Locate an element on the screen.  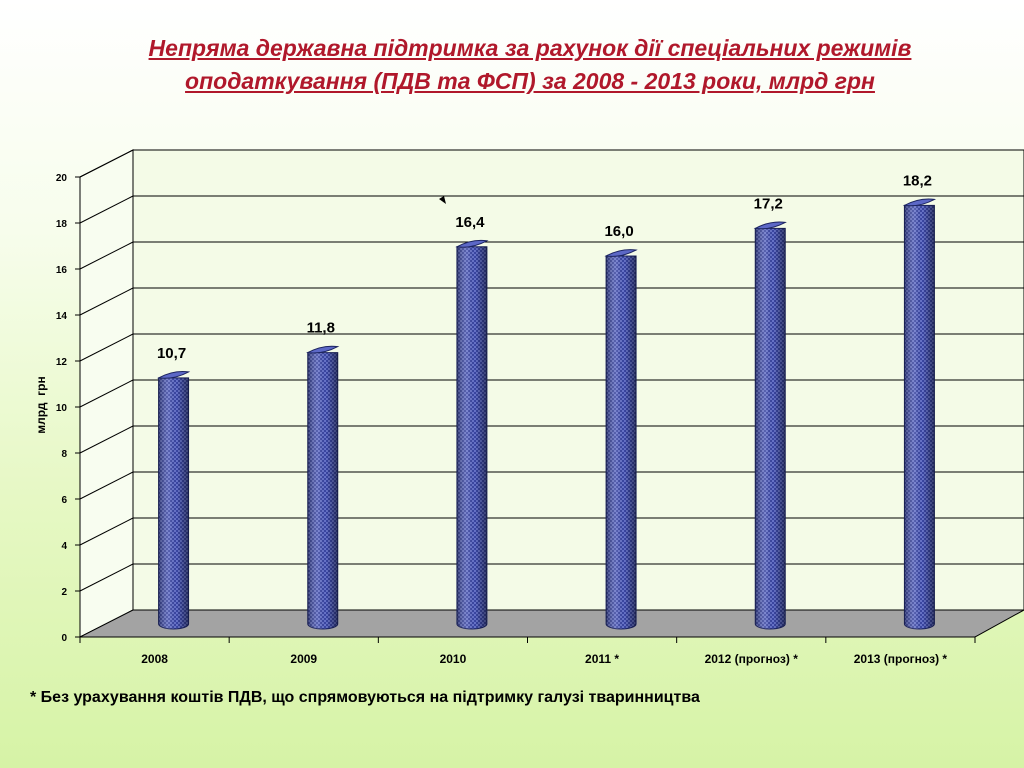
y-tick-label: 6 is located at coordinates (64, 500).